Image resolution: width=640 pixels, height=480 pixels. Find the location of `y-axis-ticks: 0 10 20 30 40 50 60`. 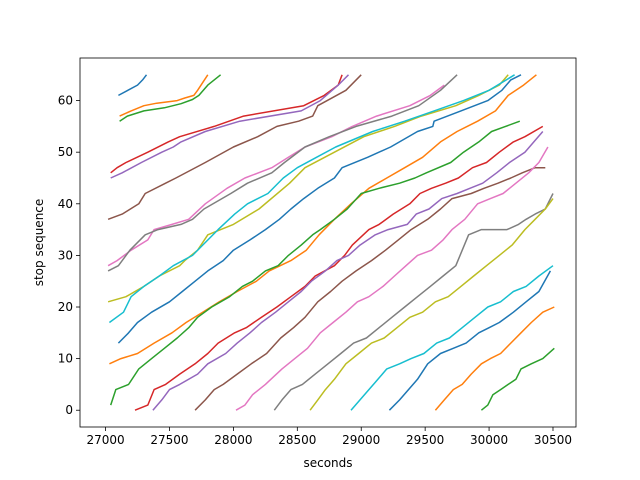

y-axis-ticks: 0 10 20 30 40 50 60 is located at coordinates (69, 255).